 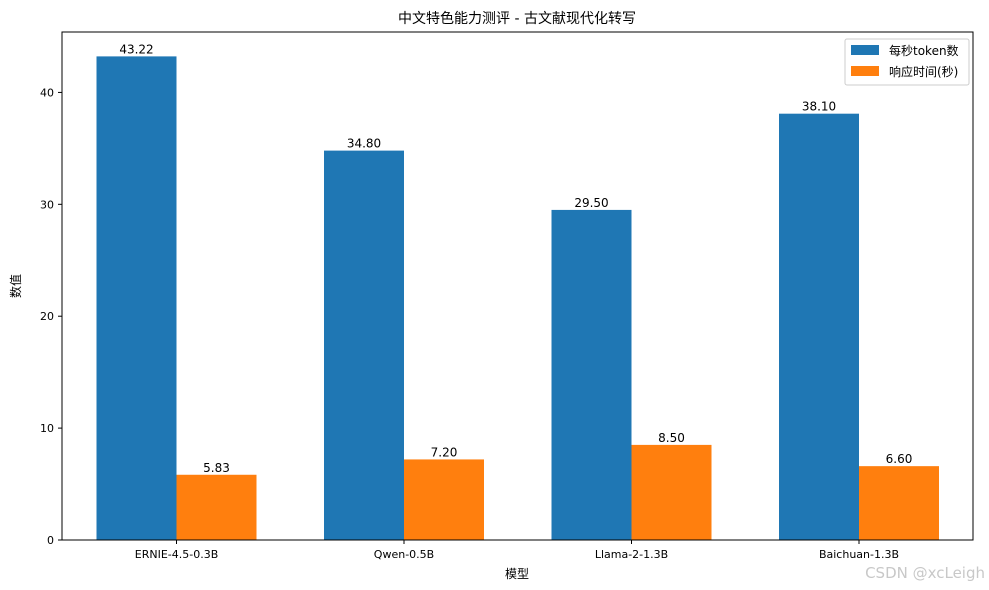 I want to click on legend-swatch-tokens, so click(x=865, y=50).